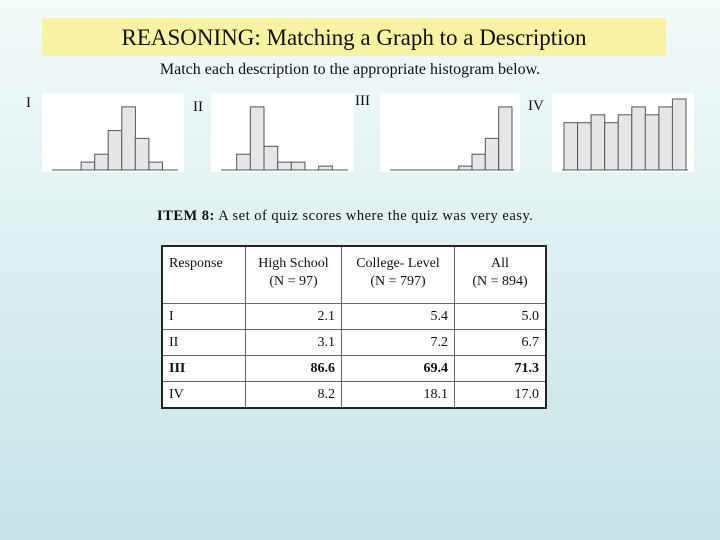  I want to click on histogram-ii, so click(282, 132).